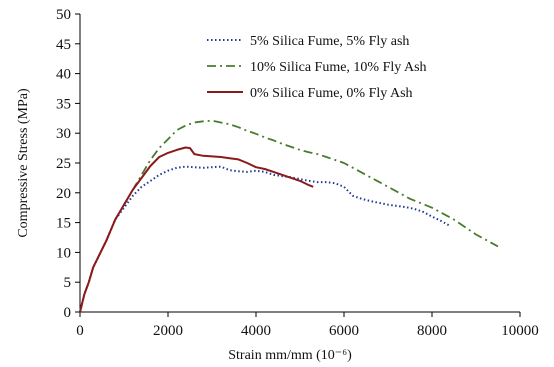 This screenshot has width=554, height=367. I want to click on x-tick-label: 8000, so click(432, 331).